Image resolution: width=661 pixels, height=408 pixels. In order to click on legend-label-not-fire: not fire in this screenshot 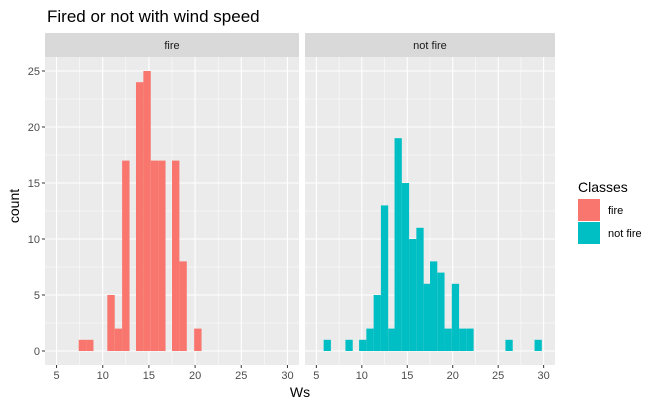, I will do `click(625, 234)`.